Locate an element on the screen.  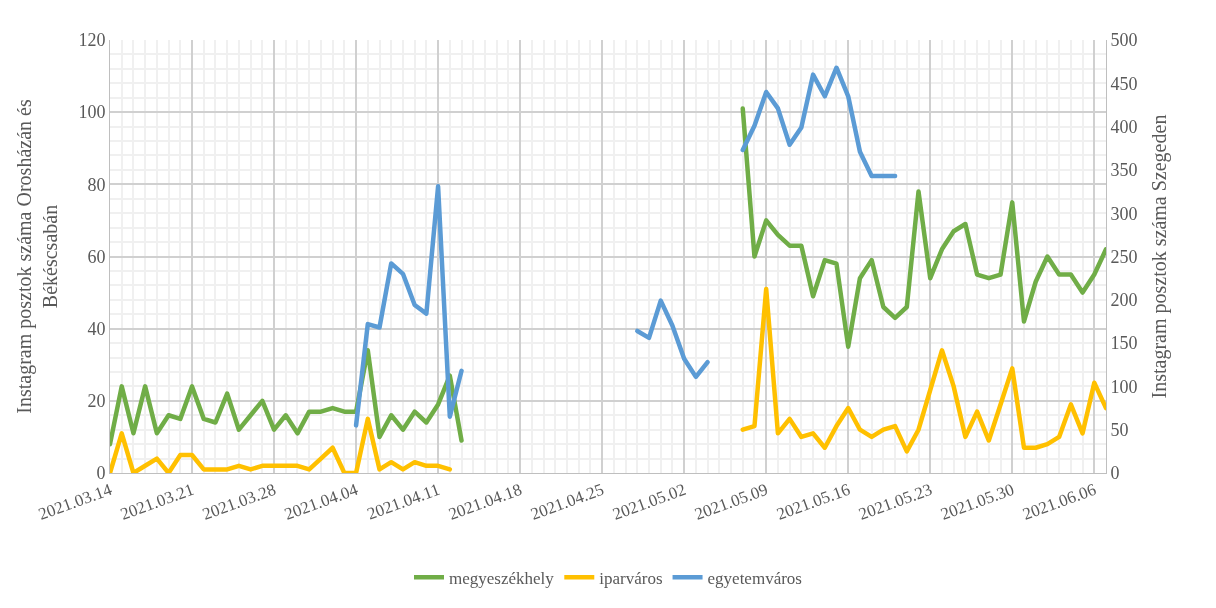
legend-label: iparváros is located at coordinates (631, 578).